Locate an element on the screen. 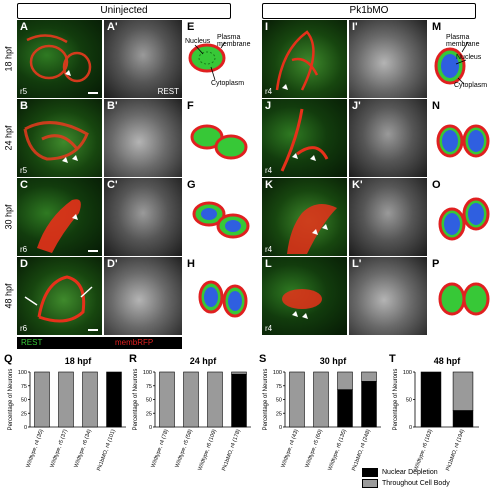 The image size is (500, 491). chart-category-label: Wildtype, r5 (58) is located at coordinates (183, 448).